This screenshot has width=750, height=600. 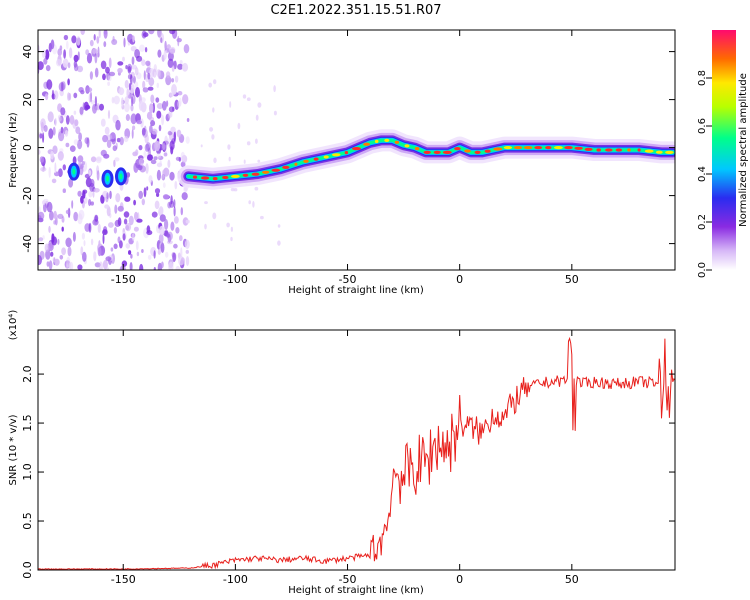 I want to click on y-tick-label: 0.5, so click(x=27, y=521).